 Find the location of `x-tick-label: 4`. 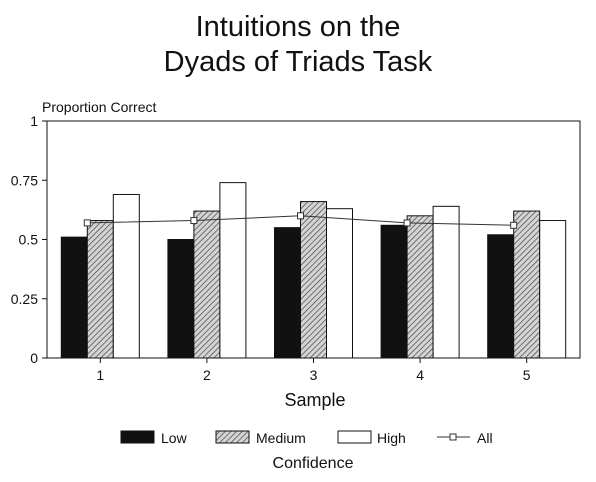

x-tick-label: 4 is located at coordinates (420, 375).